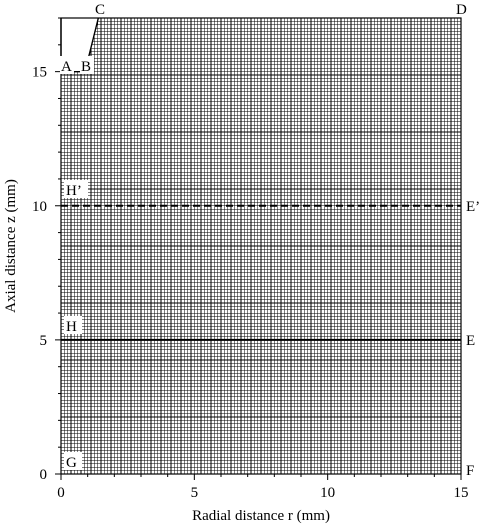 Image resolution: width=484 pixels, height=526 pixels. I want to click on point-label-e-prime: E’, so click(473, 207).